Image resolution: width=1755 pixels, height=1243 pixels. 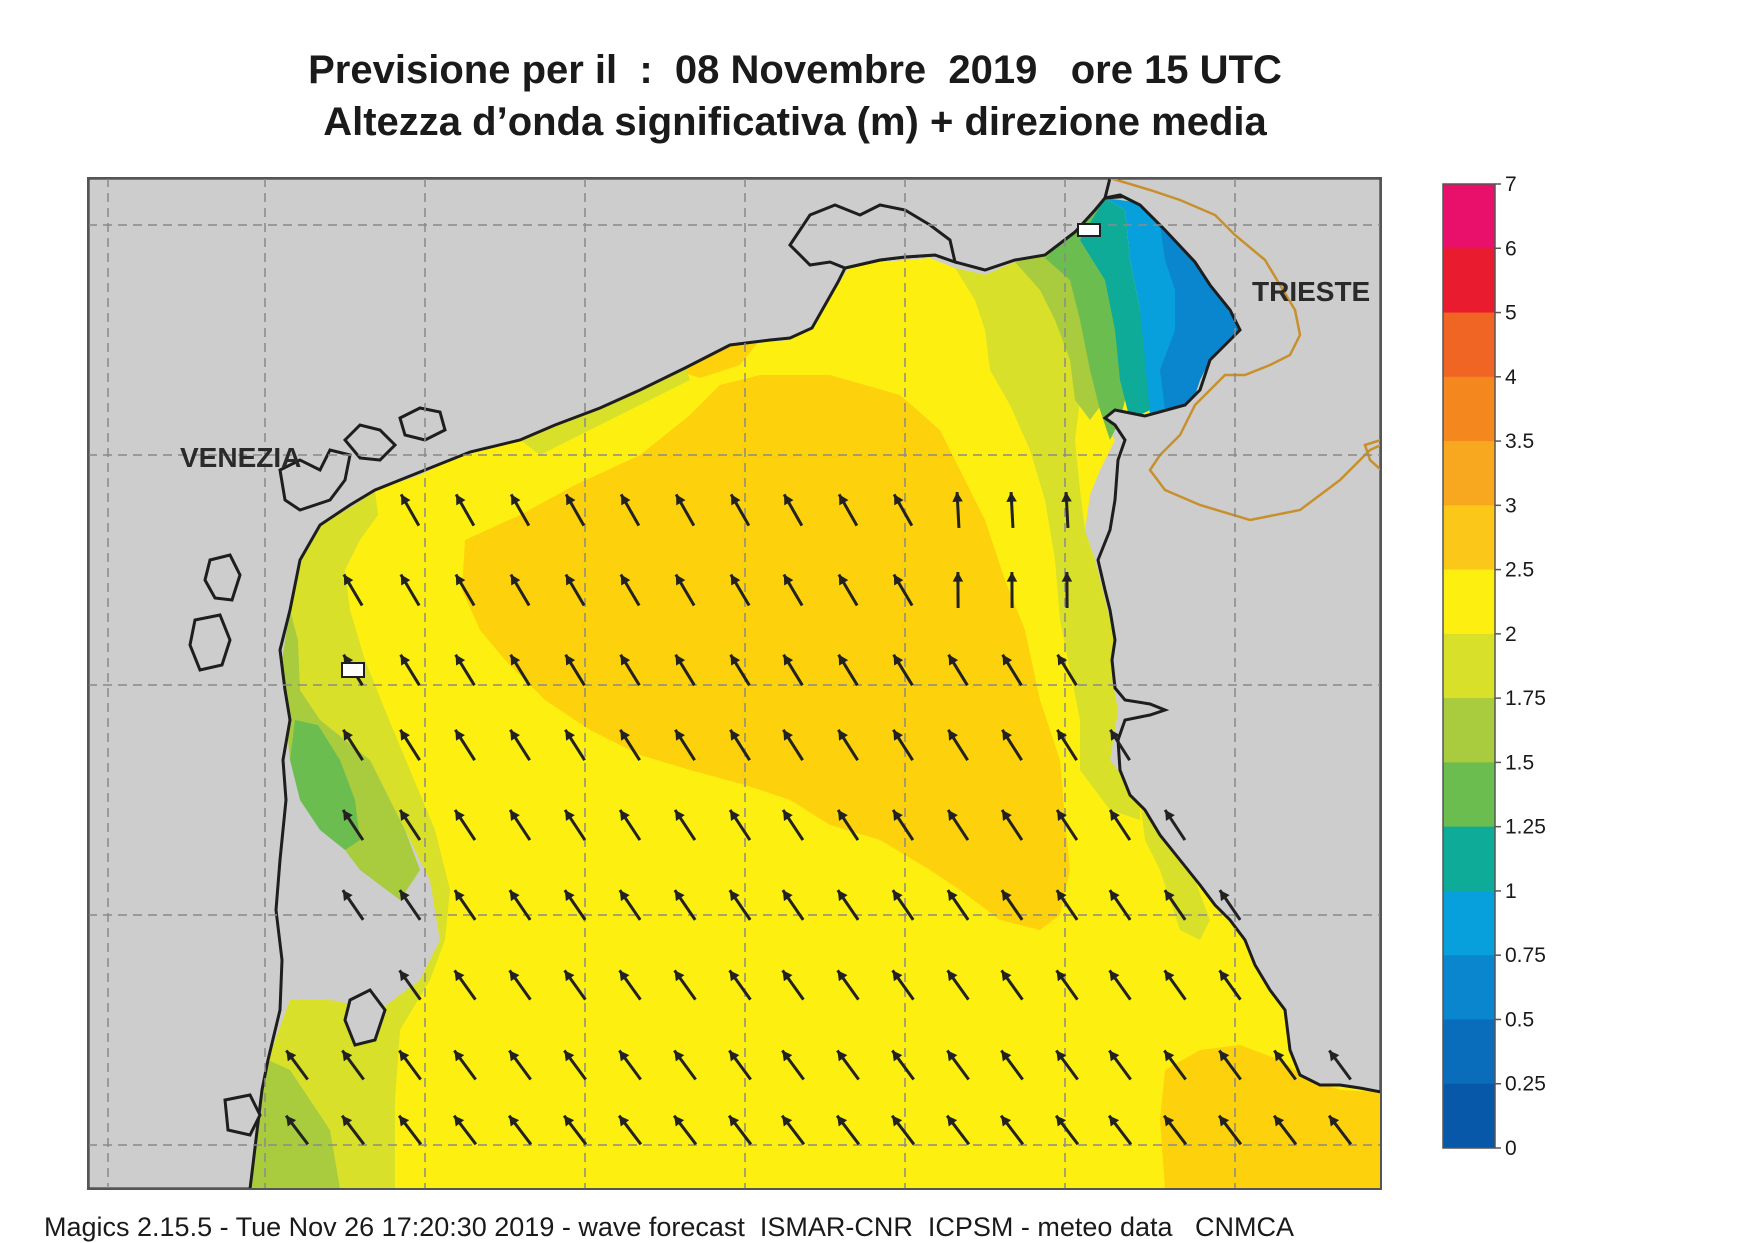 What do you see at coordinates (1519, 570) in the screenshot?
I see `colorbar-label: 2.5` at bounding box center [1519, 570].